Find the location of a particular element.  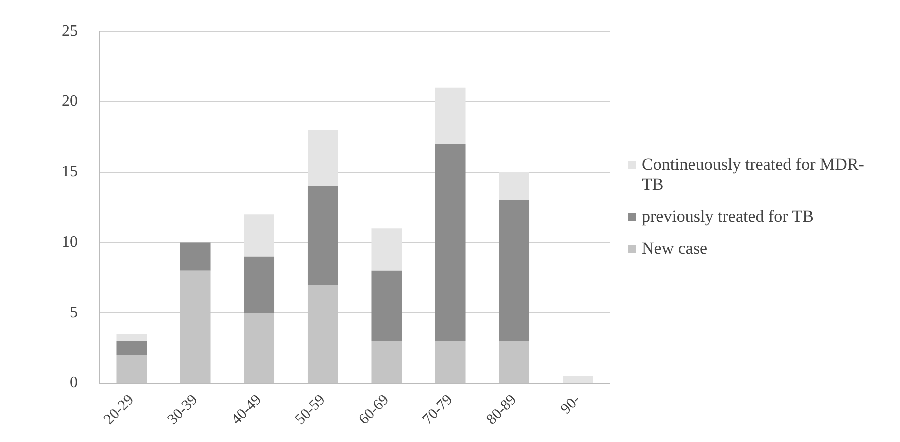

y-tick-label: 10 is located at coordinates (70, 242).